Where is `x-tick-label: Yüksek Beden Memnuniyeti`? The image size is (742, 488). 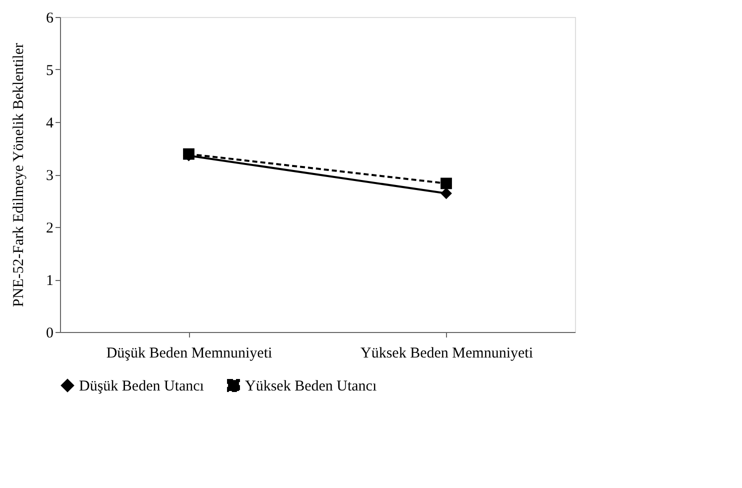
x-tick-label: Yüksek Beden Memnuniyeti is located at coordinates (446, 354).